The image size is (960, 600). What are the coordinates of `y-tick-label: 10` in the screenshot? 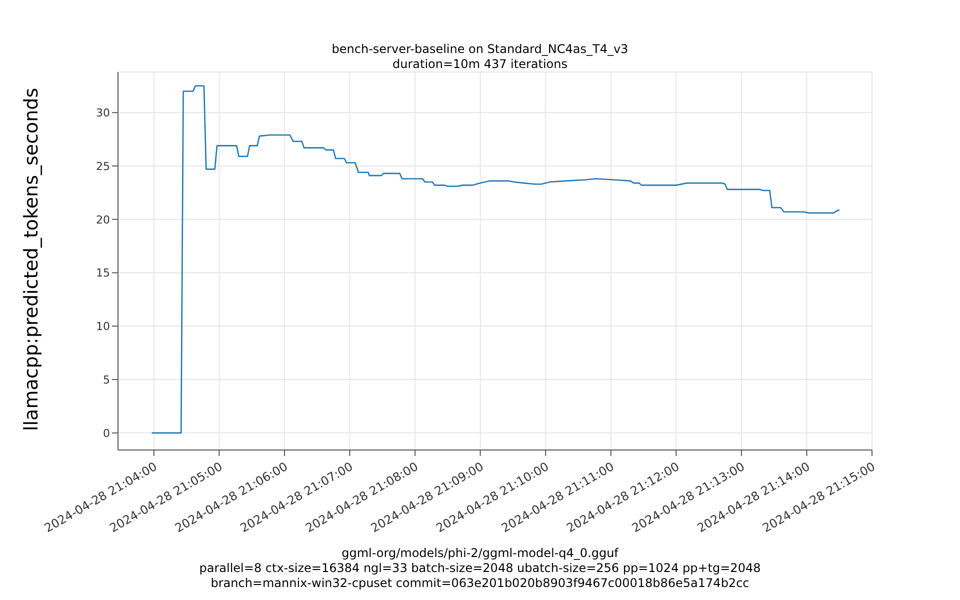 It's located at (103, 327).